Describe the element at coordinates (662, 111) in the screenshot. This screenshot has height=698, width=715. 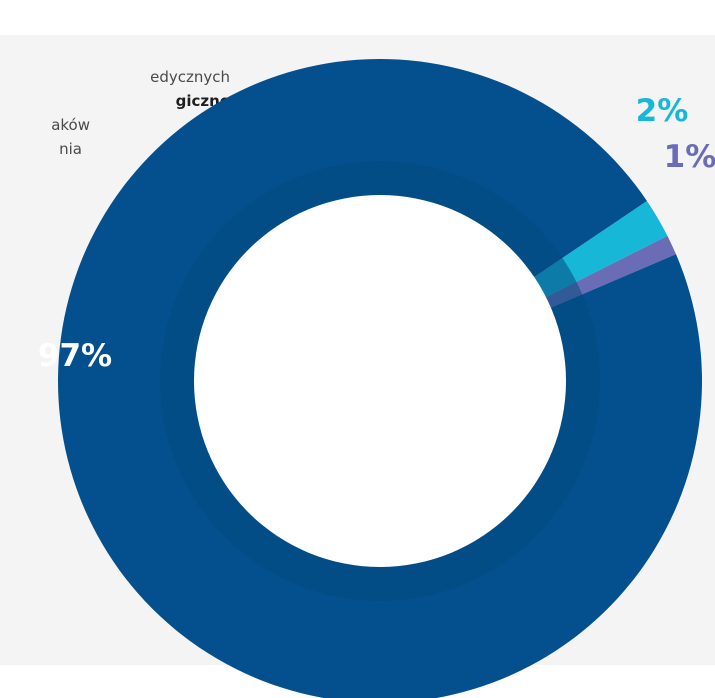
I see `slice-label-2: 2%` at that location.